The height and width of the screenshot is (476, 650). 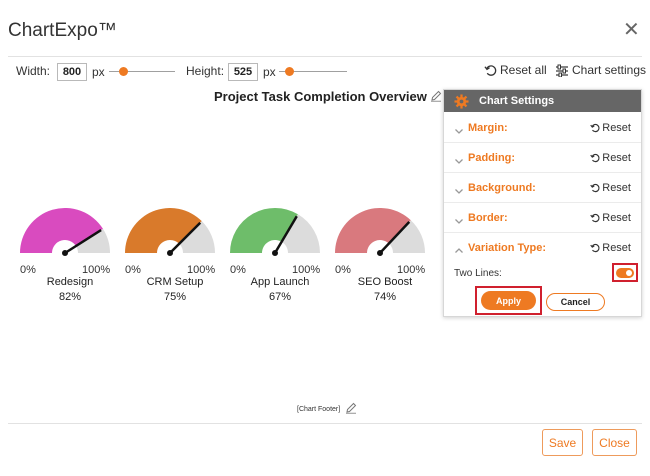 I want to click on width-slider-handle, so click(x=123, y=71).